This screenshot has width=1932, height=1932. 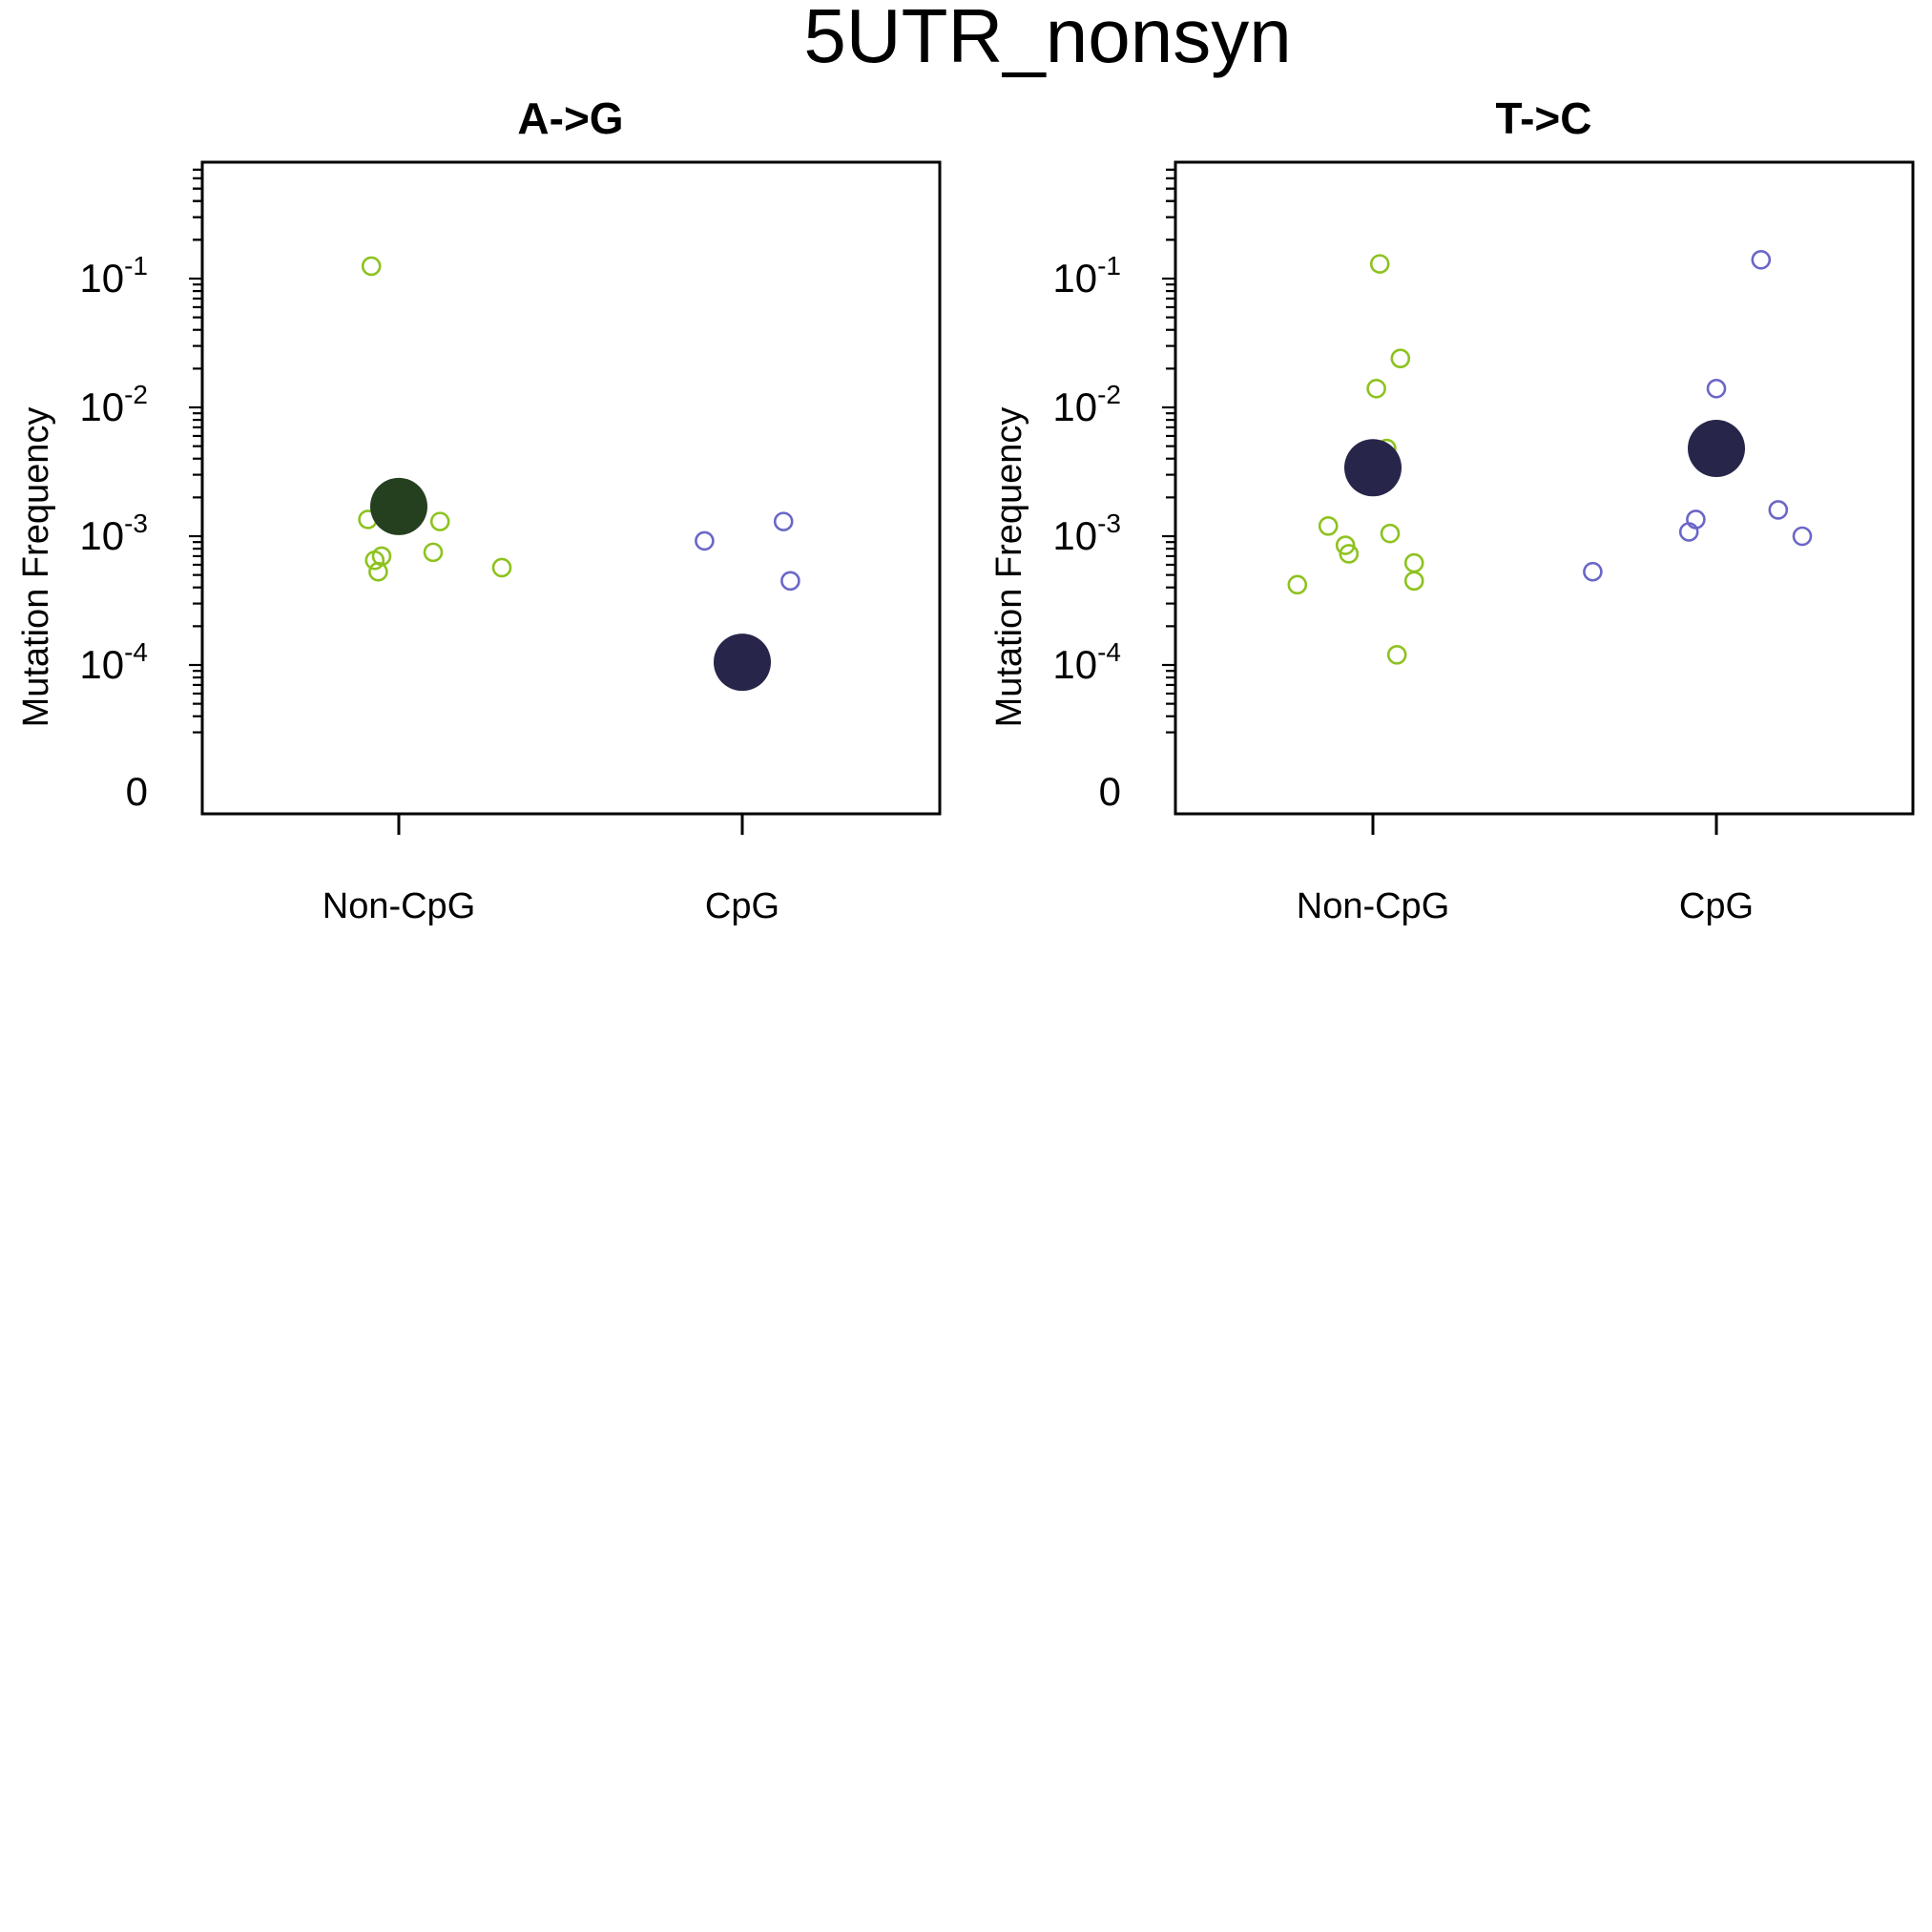 I want to click on panel-title: A->G, so click(x=570, y=118).